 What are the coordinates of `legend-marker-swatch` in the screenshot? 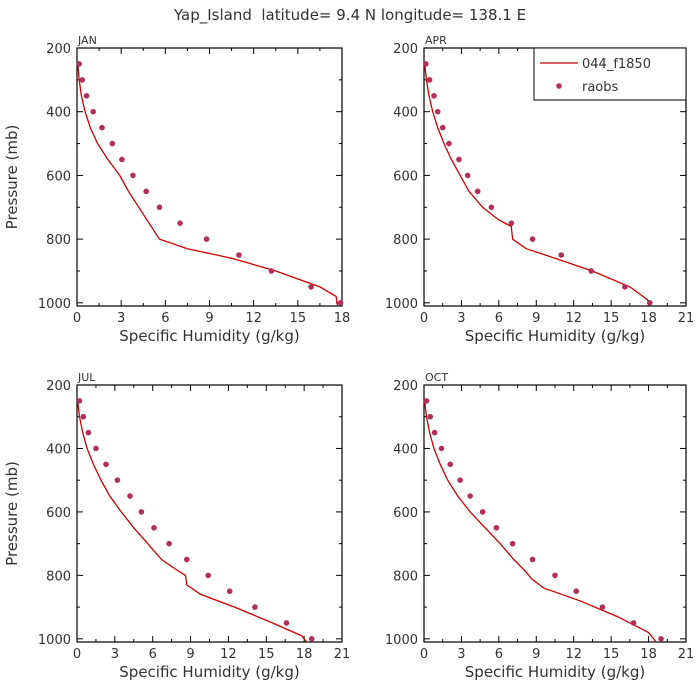 It's located at (559, 86).